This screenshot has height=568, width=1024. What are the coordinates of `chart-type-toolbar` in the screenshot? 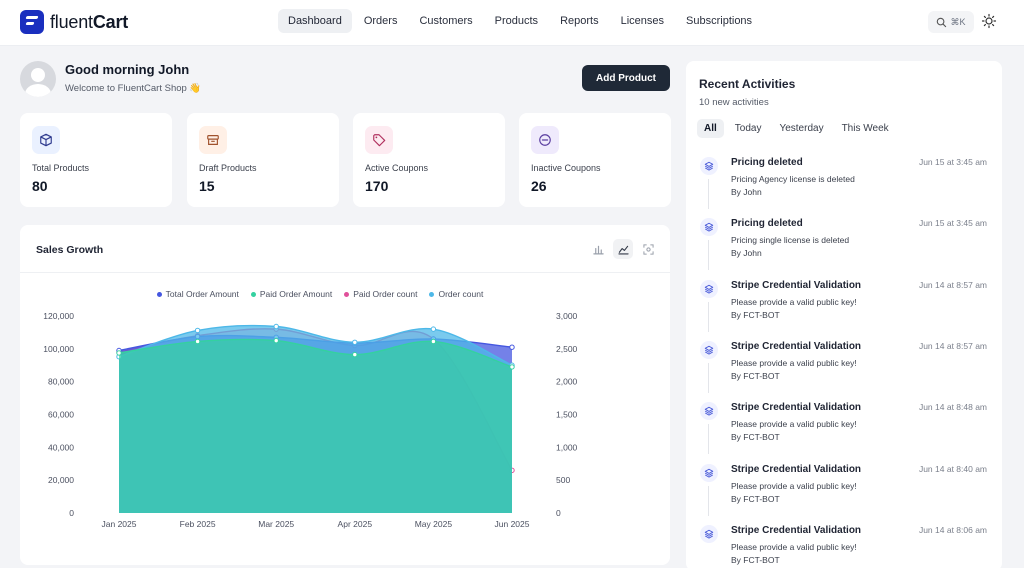 It's located at (623, 249).